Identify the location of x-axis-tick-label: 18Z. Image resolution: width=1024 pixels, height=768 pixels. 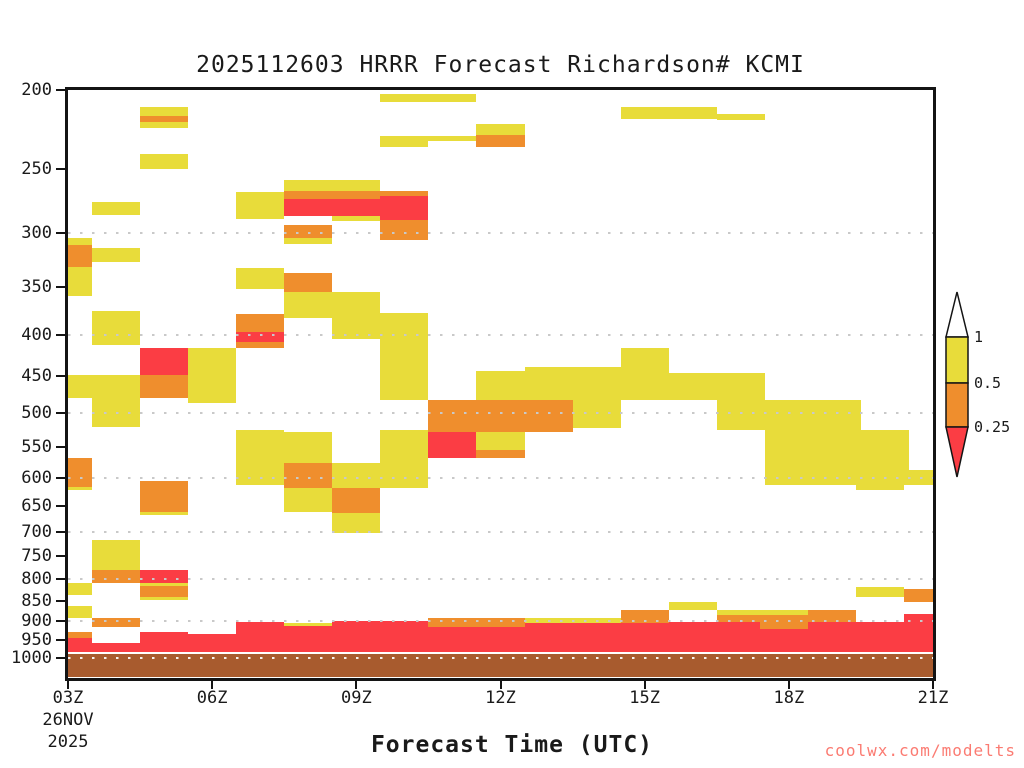
(789, 698).